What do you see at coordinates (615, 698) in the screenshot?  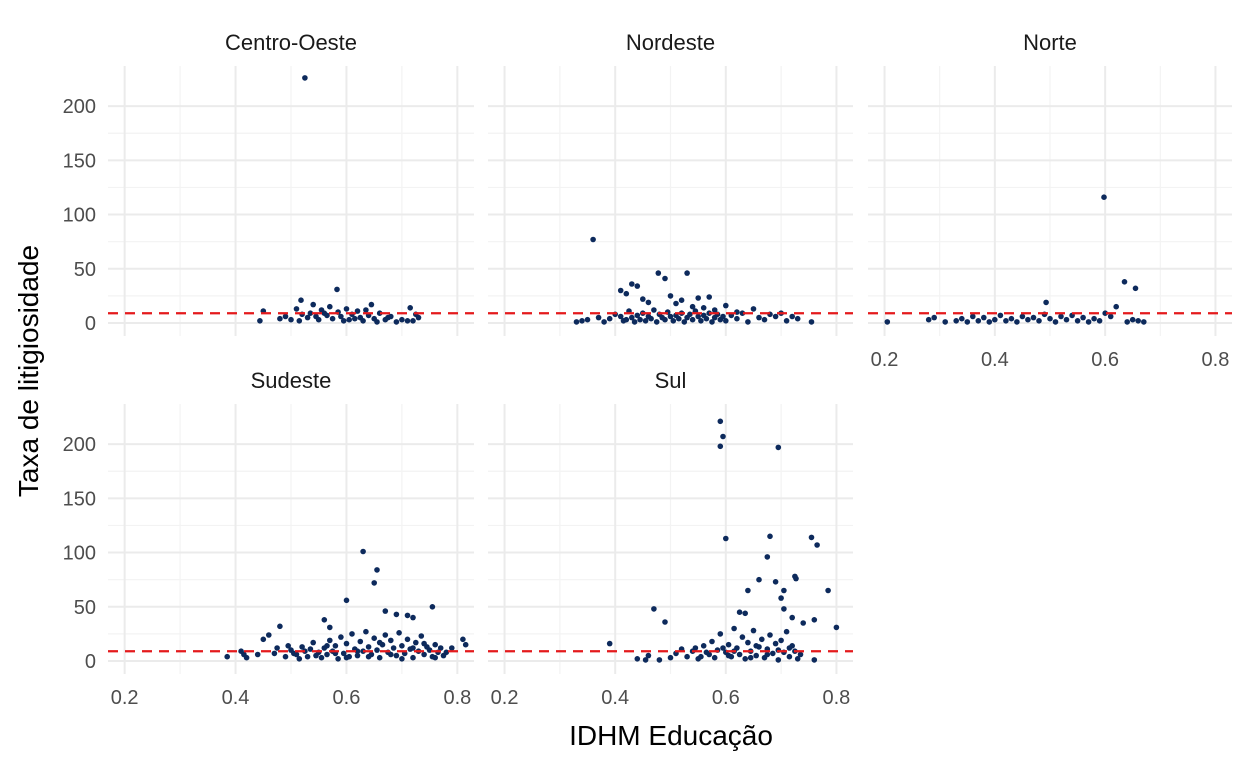 I see `x-tick-label: 0.4` at bounding box center [615, 698].